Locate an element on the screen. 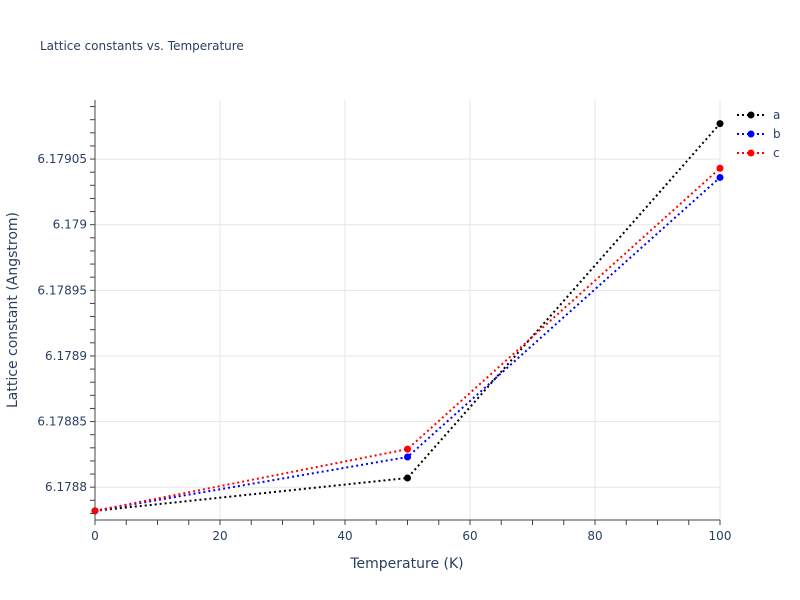 The width and height of the screenshot is (800, 600). x-tick-label: 60 is located at coordinates (469, 536).